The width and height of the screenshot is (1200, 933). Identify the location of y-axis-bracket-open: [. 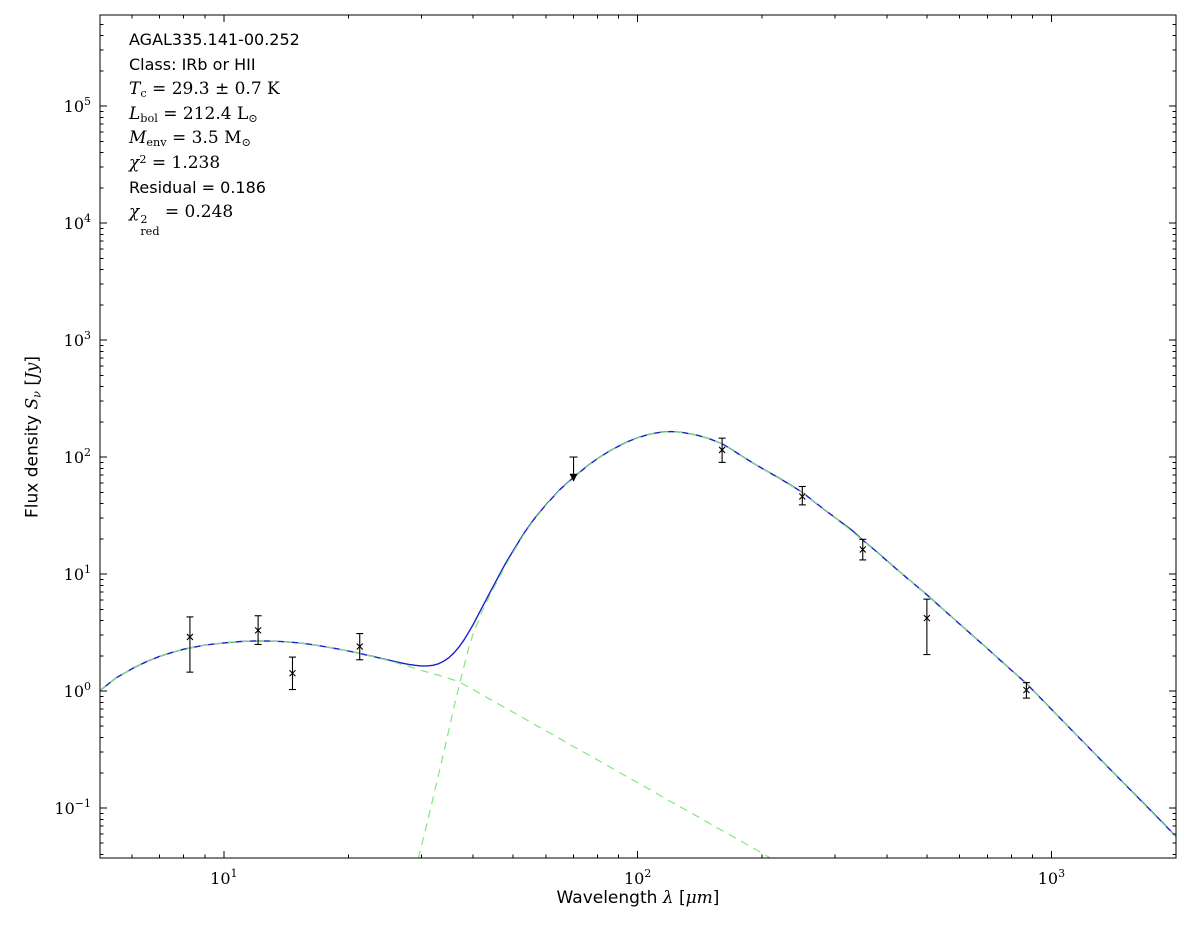
(32, 385).